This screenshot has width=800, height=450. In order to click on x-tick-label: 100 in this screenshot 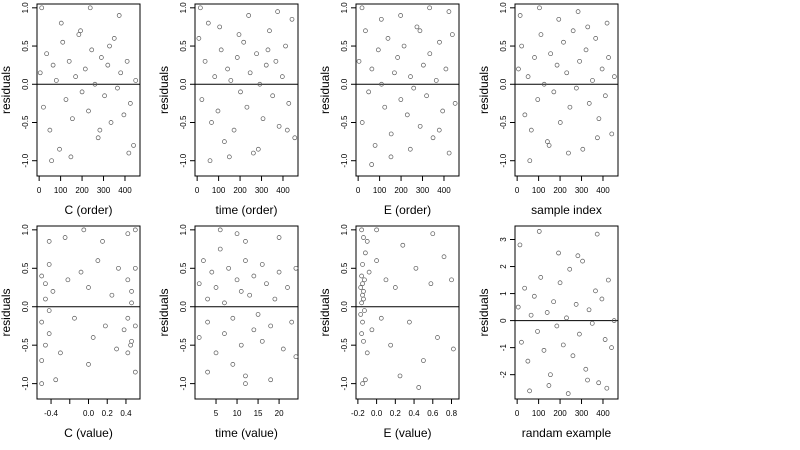, I will do `click(219, 190)`.